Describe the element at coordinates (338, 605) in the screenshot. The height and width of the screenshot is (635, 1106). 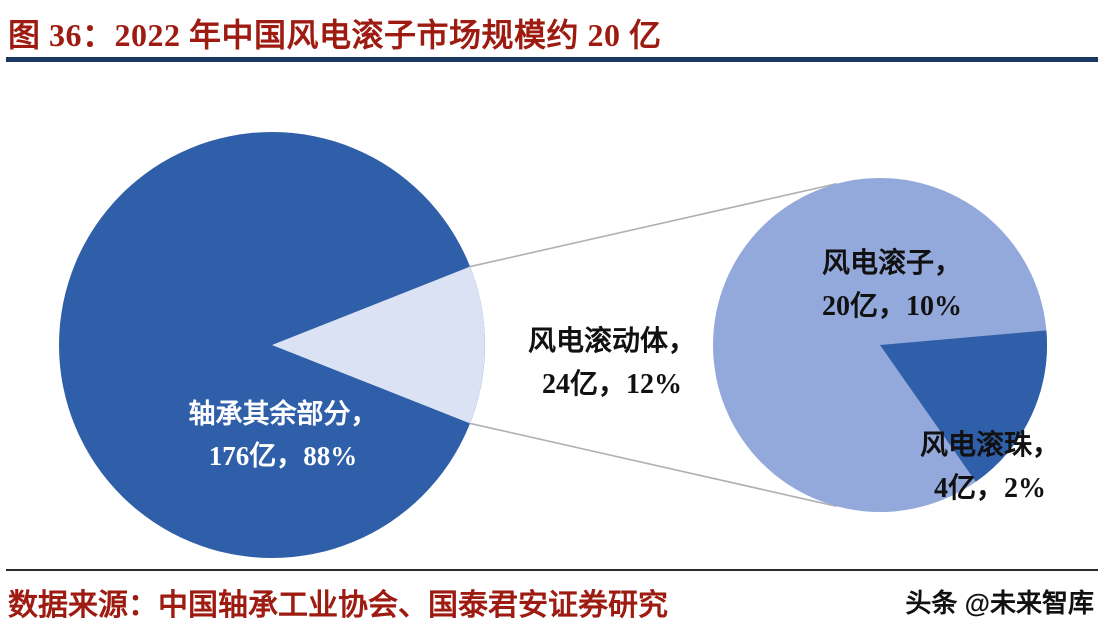
I see `data-source-text: 数据来源：中国轴承工业协会、国泰君安证券研究` at that location.